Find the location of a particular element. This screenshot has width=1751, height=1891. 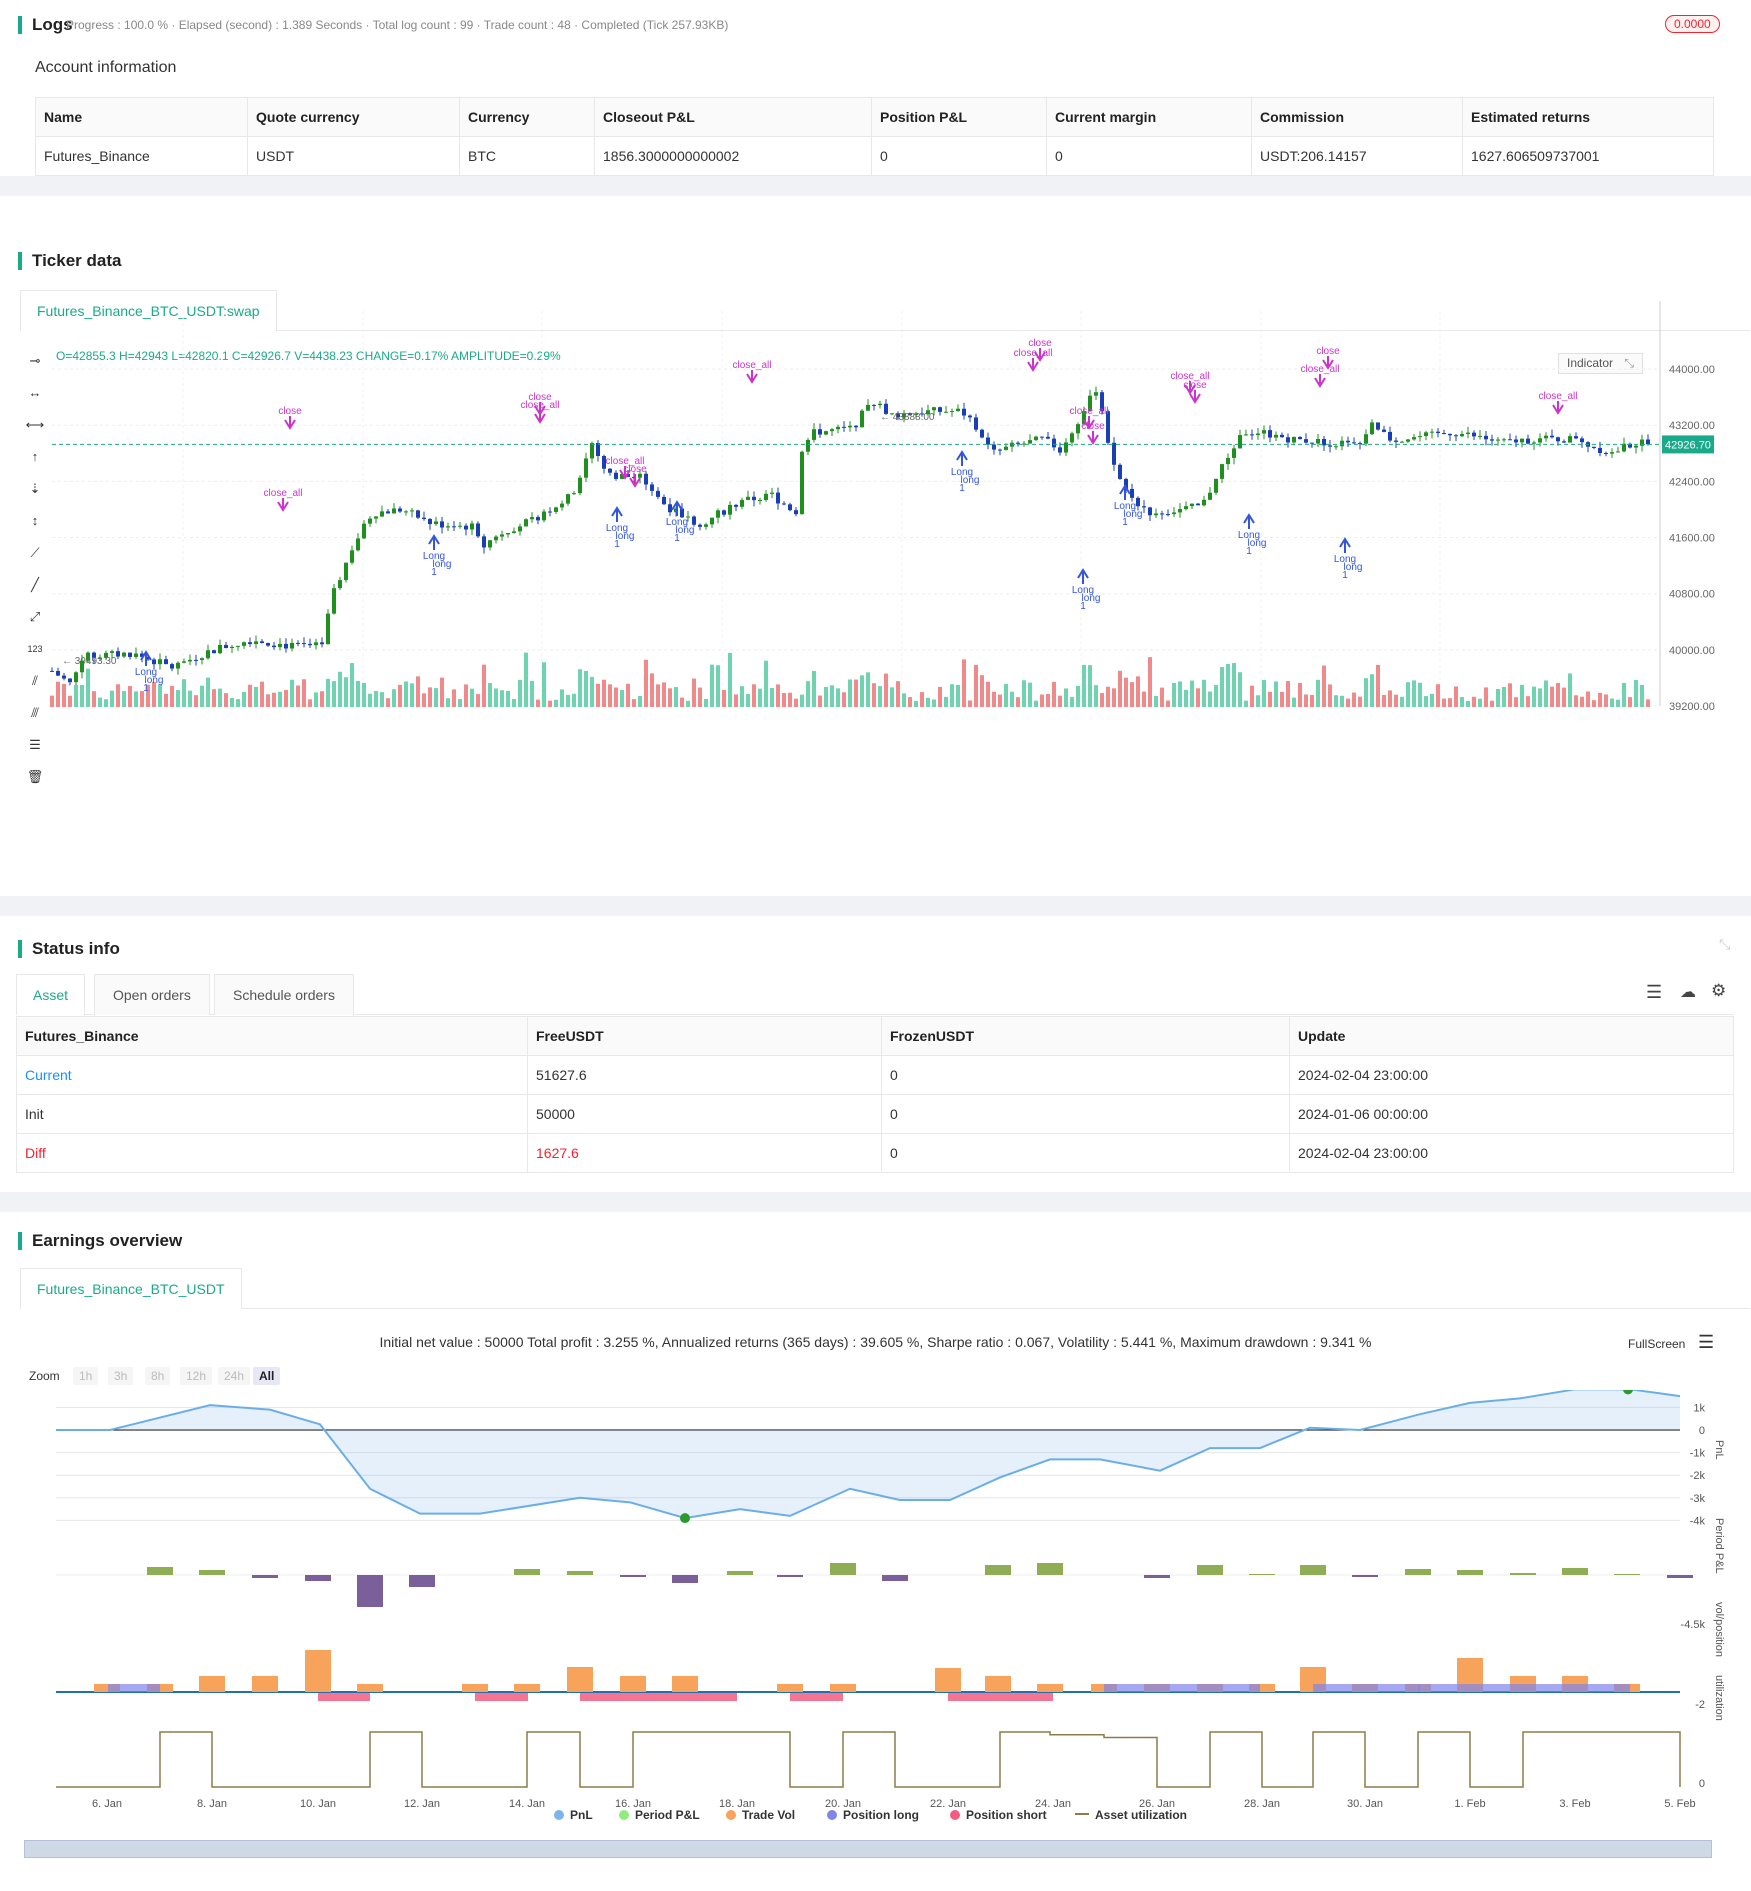

trend-line-icon: ⤢ is located at coordinates (35, 616).